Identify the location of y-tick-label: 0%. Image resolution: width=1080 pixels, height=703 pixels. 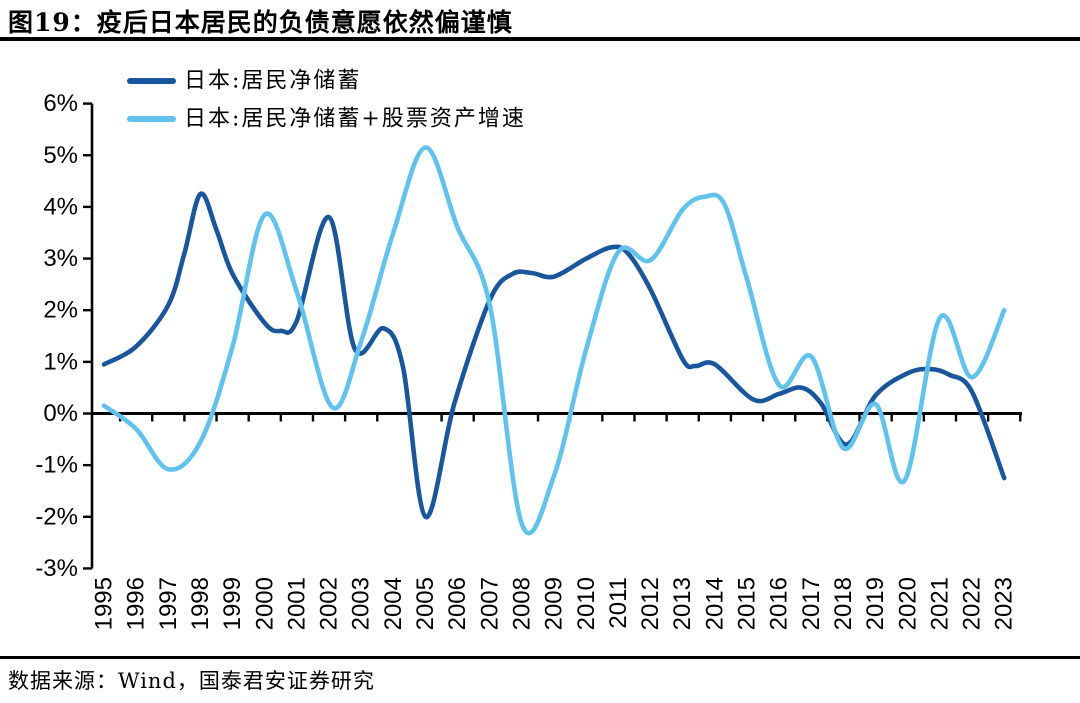
(60, 413).